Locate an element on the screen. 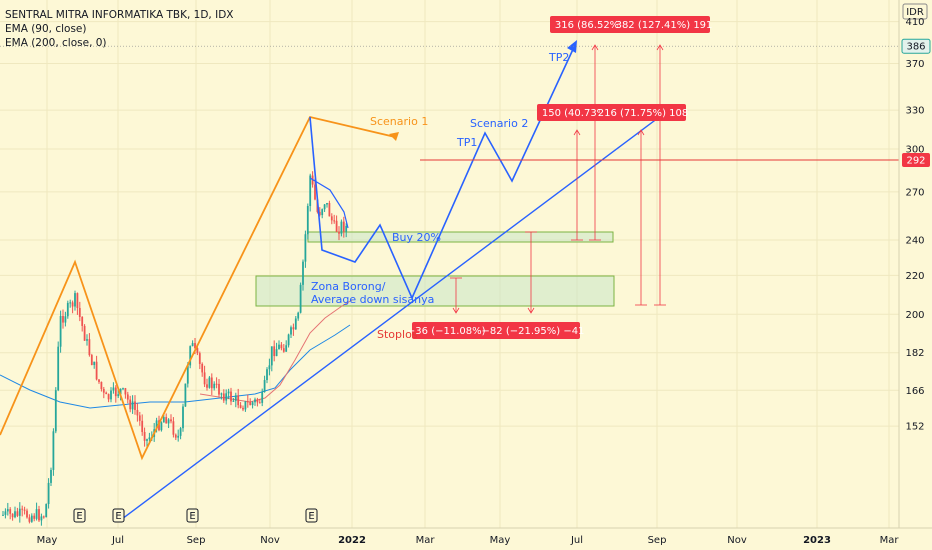 This screenshot has height=550, width=932. stoploss-level-tag is located at coordinates (916, 159).